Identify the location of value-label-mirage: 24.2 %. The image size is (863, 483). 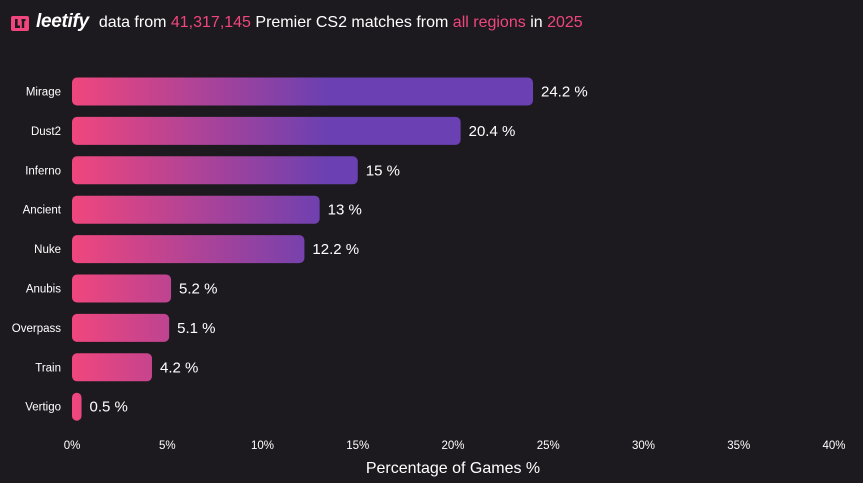
(564, 92).